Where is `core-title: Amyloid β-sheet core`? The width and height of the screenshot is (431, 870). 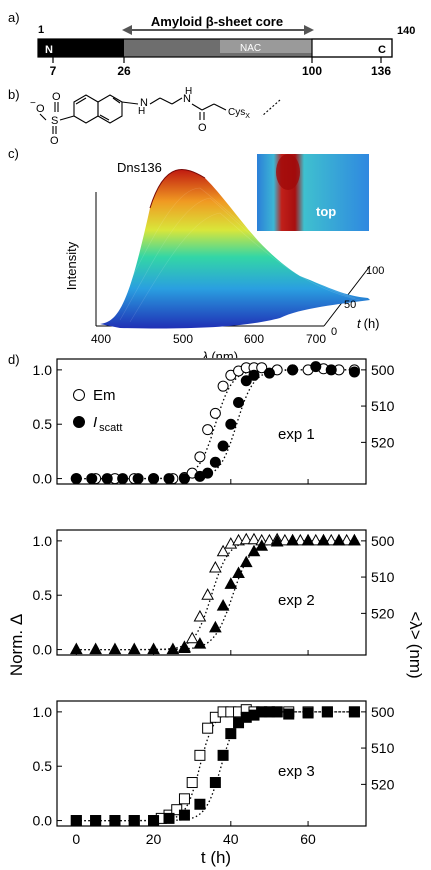 core-title: Amyloid β-sheet core is located at coordinates (217, 21).